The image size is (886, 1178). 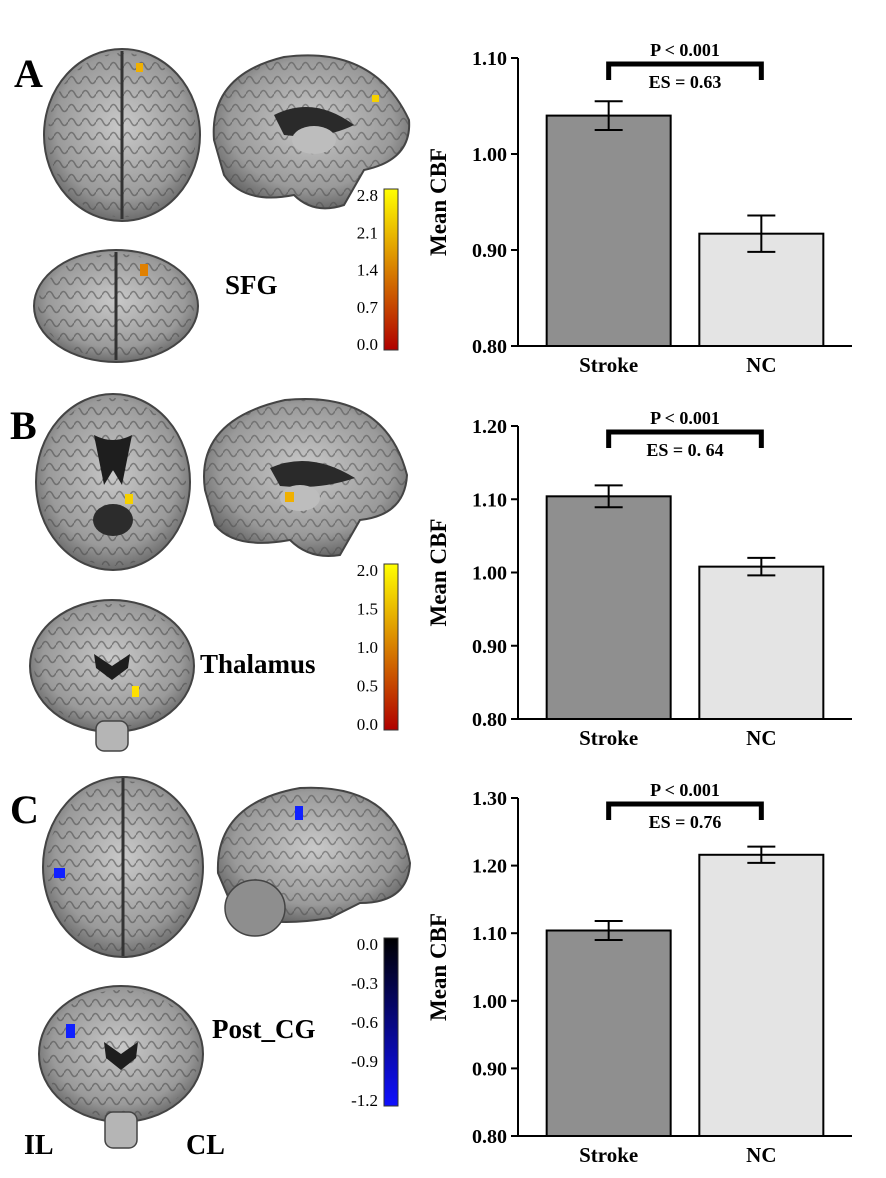 I want to click on colorbar-tick-label: -1.2, so click(x=364, y=1100).